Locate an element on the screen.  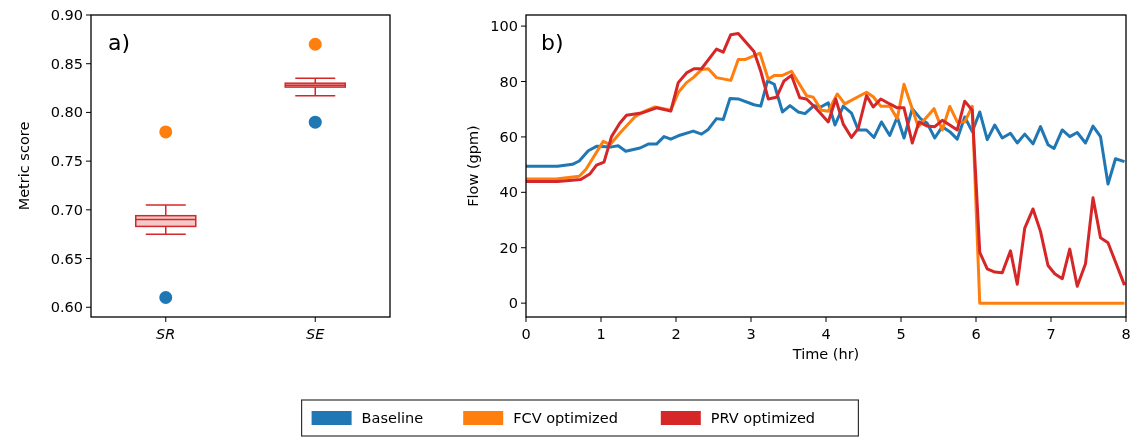
y-tick-label: 0.65 is located at coordinates (66, 258).